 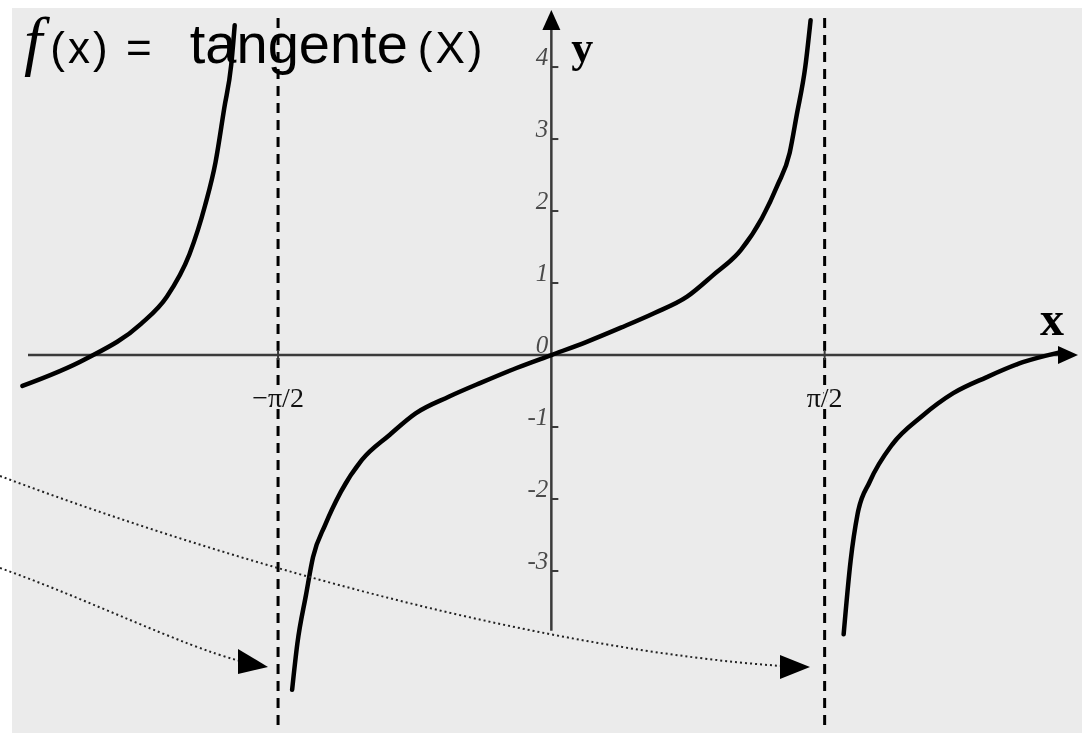 I want to click on y-tick-label: 0, so click(x=542, y=344).